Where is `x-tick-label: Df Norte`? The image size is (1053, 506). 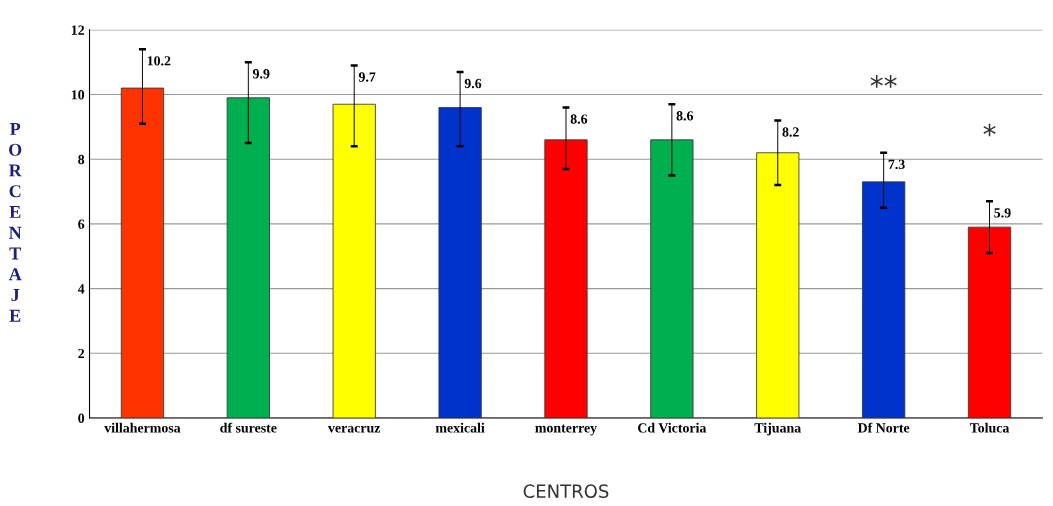 x-tick-label: Df Norte is located at coordinates (883, 427).